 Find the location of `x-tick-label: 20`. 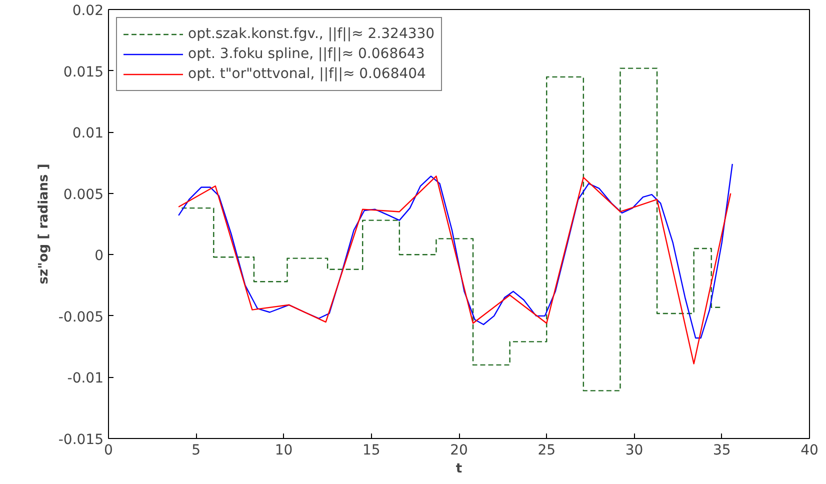

x-tick-label: 20 is located at coordinates (459, 450).